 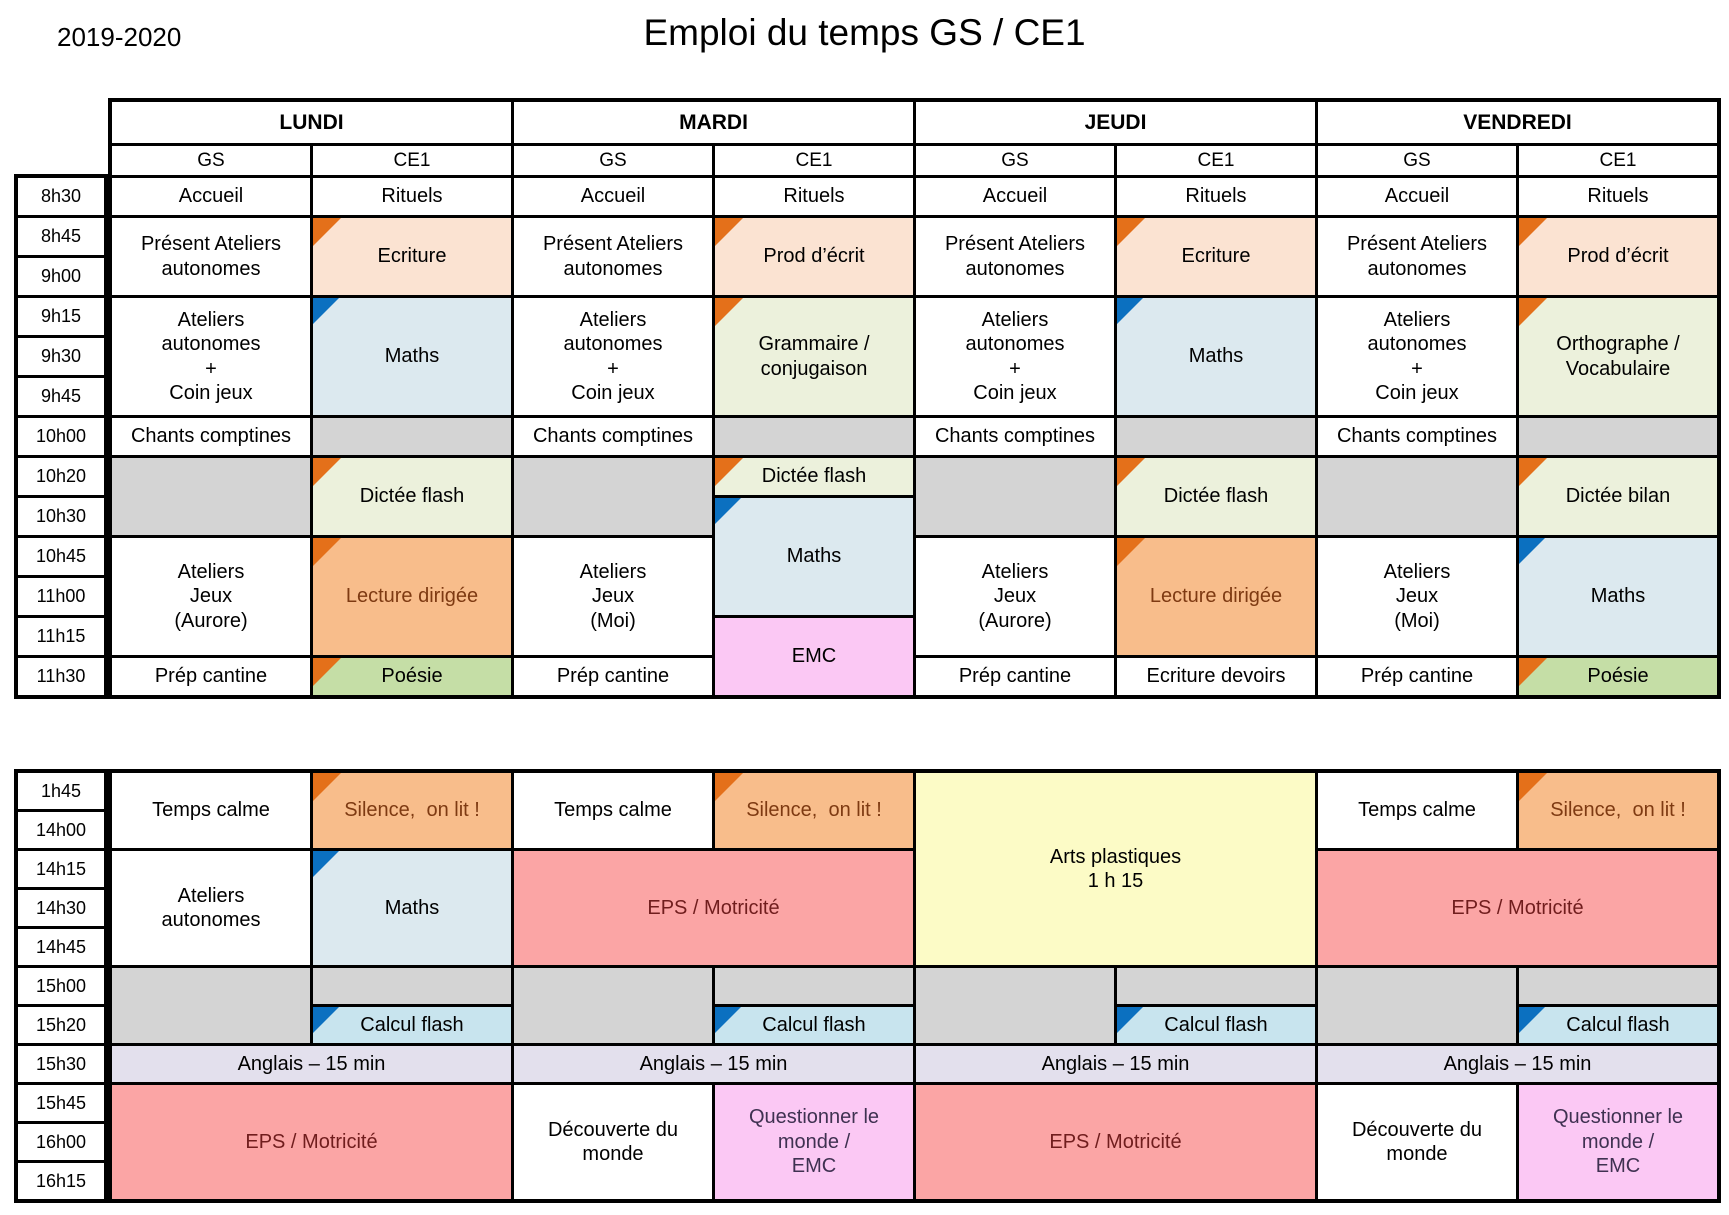 I want to click on cell-label: Ateliers Jeux (Moi), so click(x=1417, y=596).